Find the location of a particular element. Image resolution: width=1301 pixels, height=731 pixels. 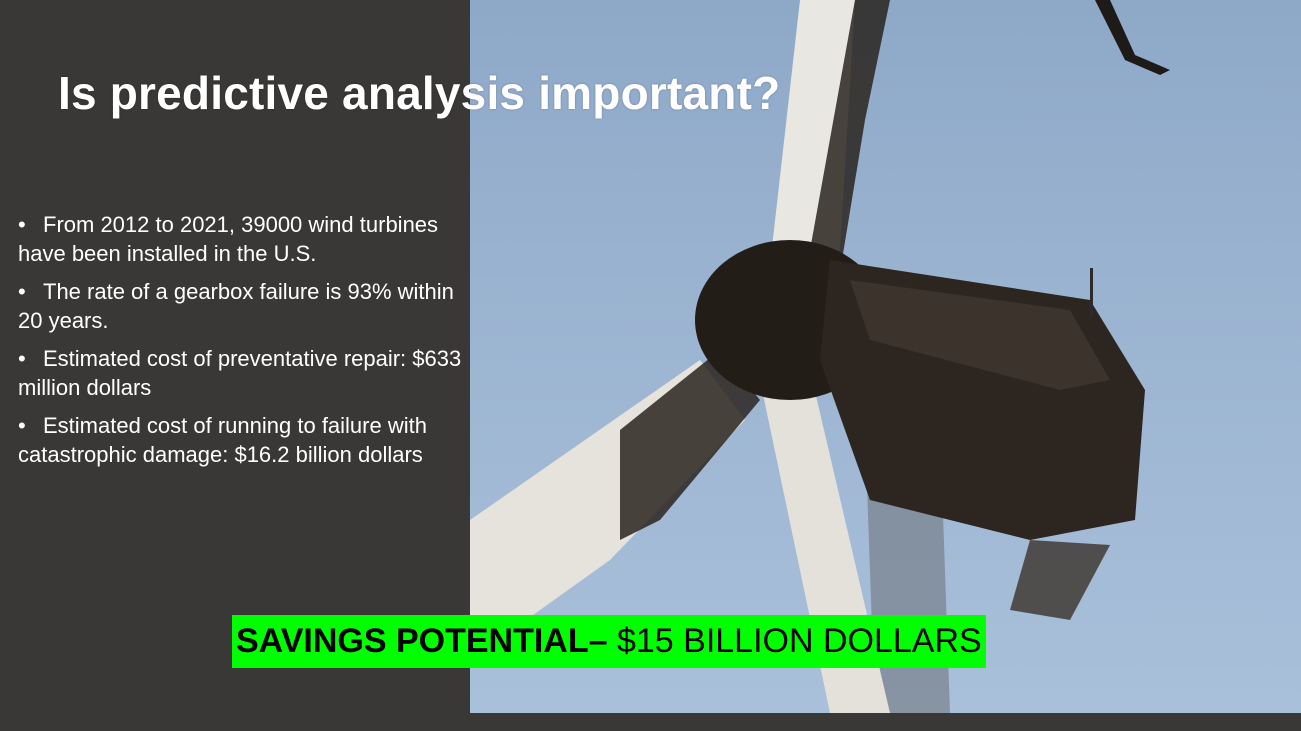

antenna is located at coordinates (1091, 293).